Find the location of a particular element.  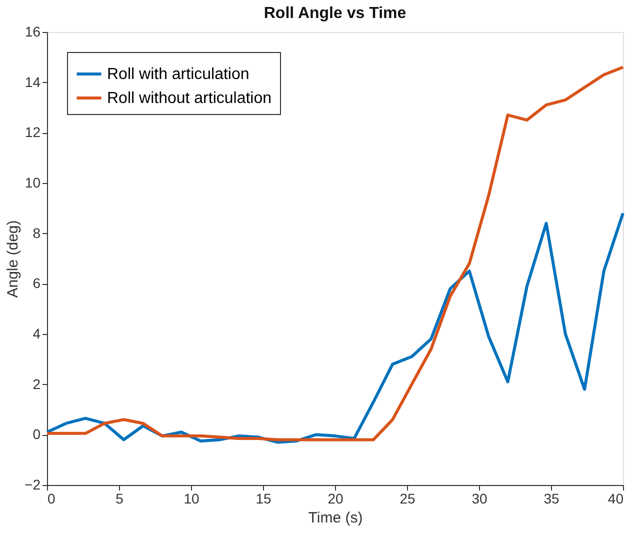

x-tick-label: 20 is located at coordinates (336, 498).